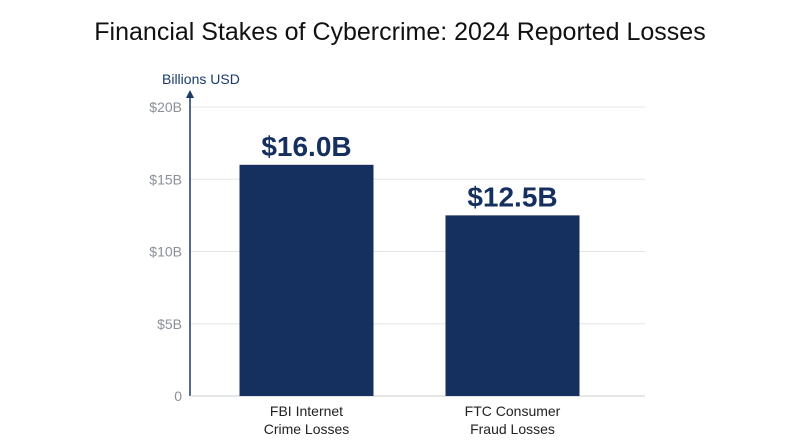 This screenshot has height=447, width=800. What do you see at coordinates (512, 196) in the screenshot?
I see `data-label: $12.5B` at bounding box center [512, 196].